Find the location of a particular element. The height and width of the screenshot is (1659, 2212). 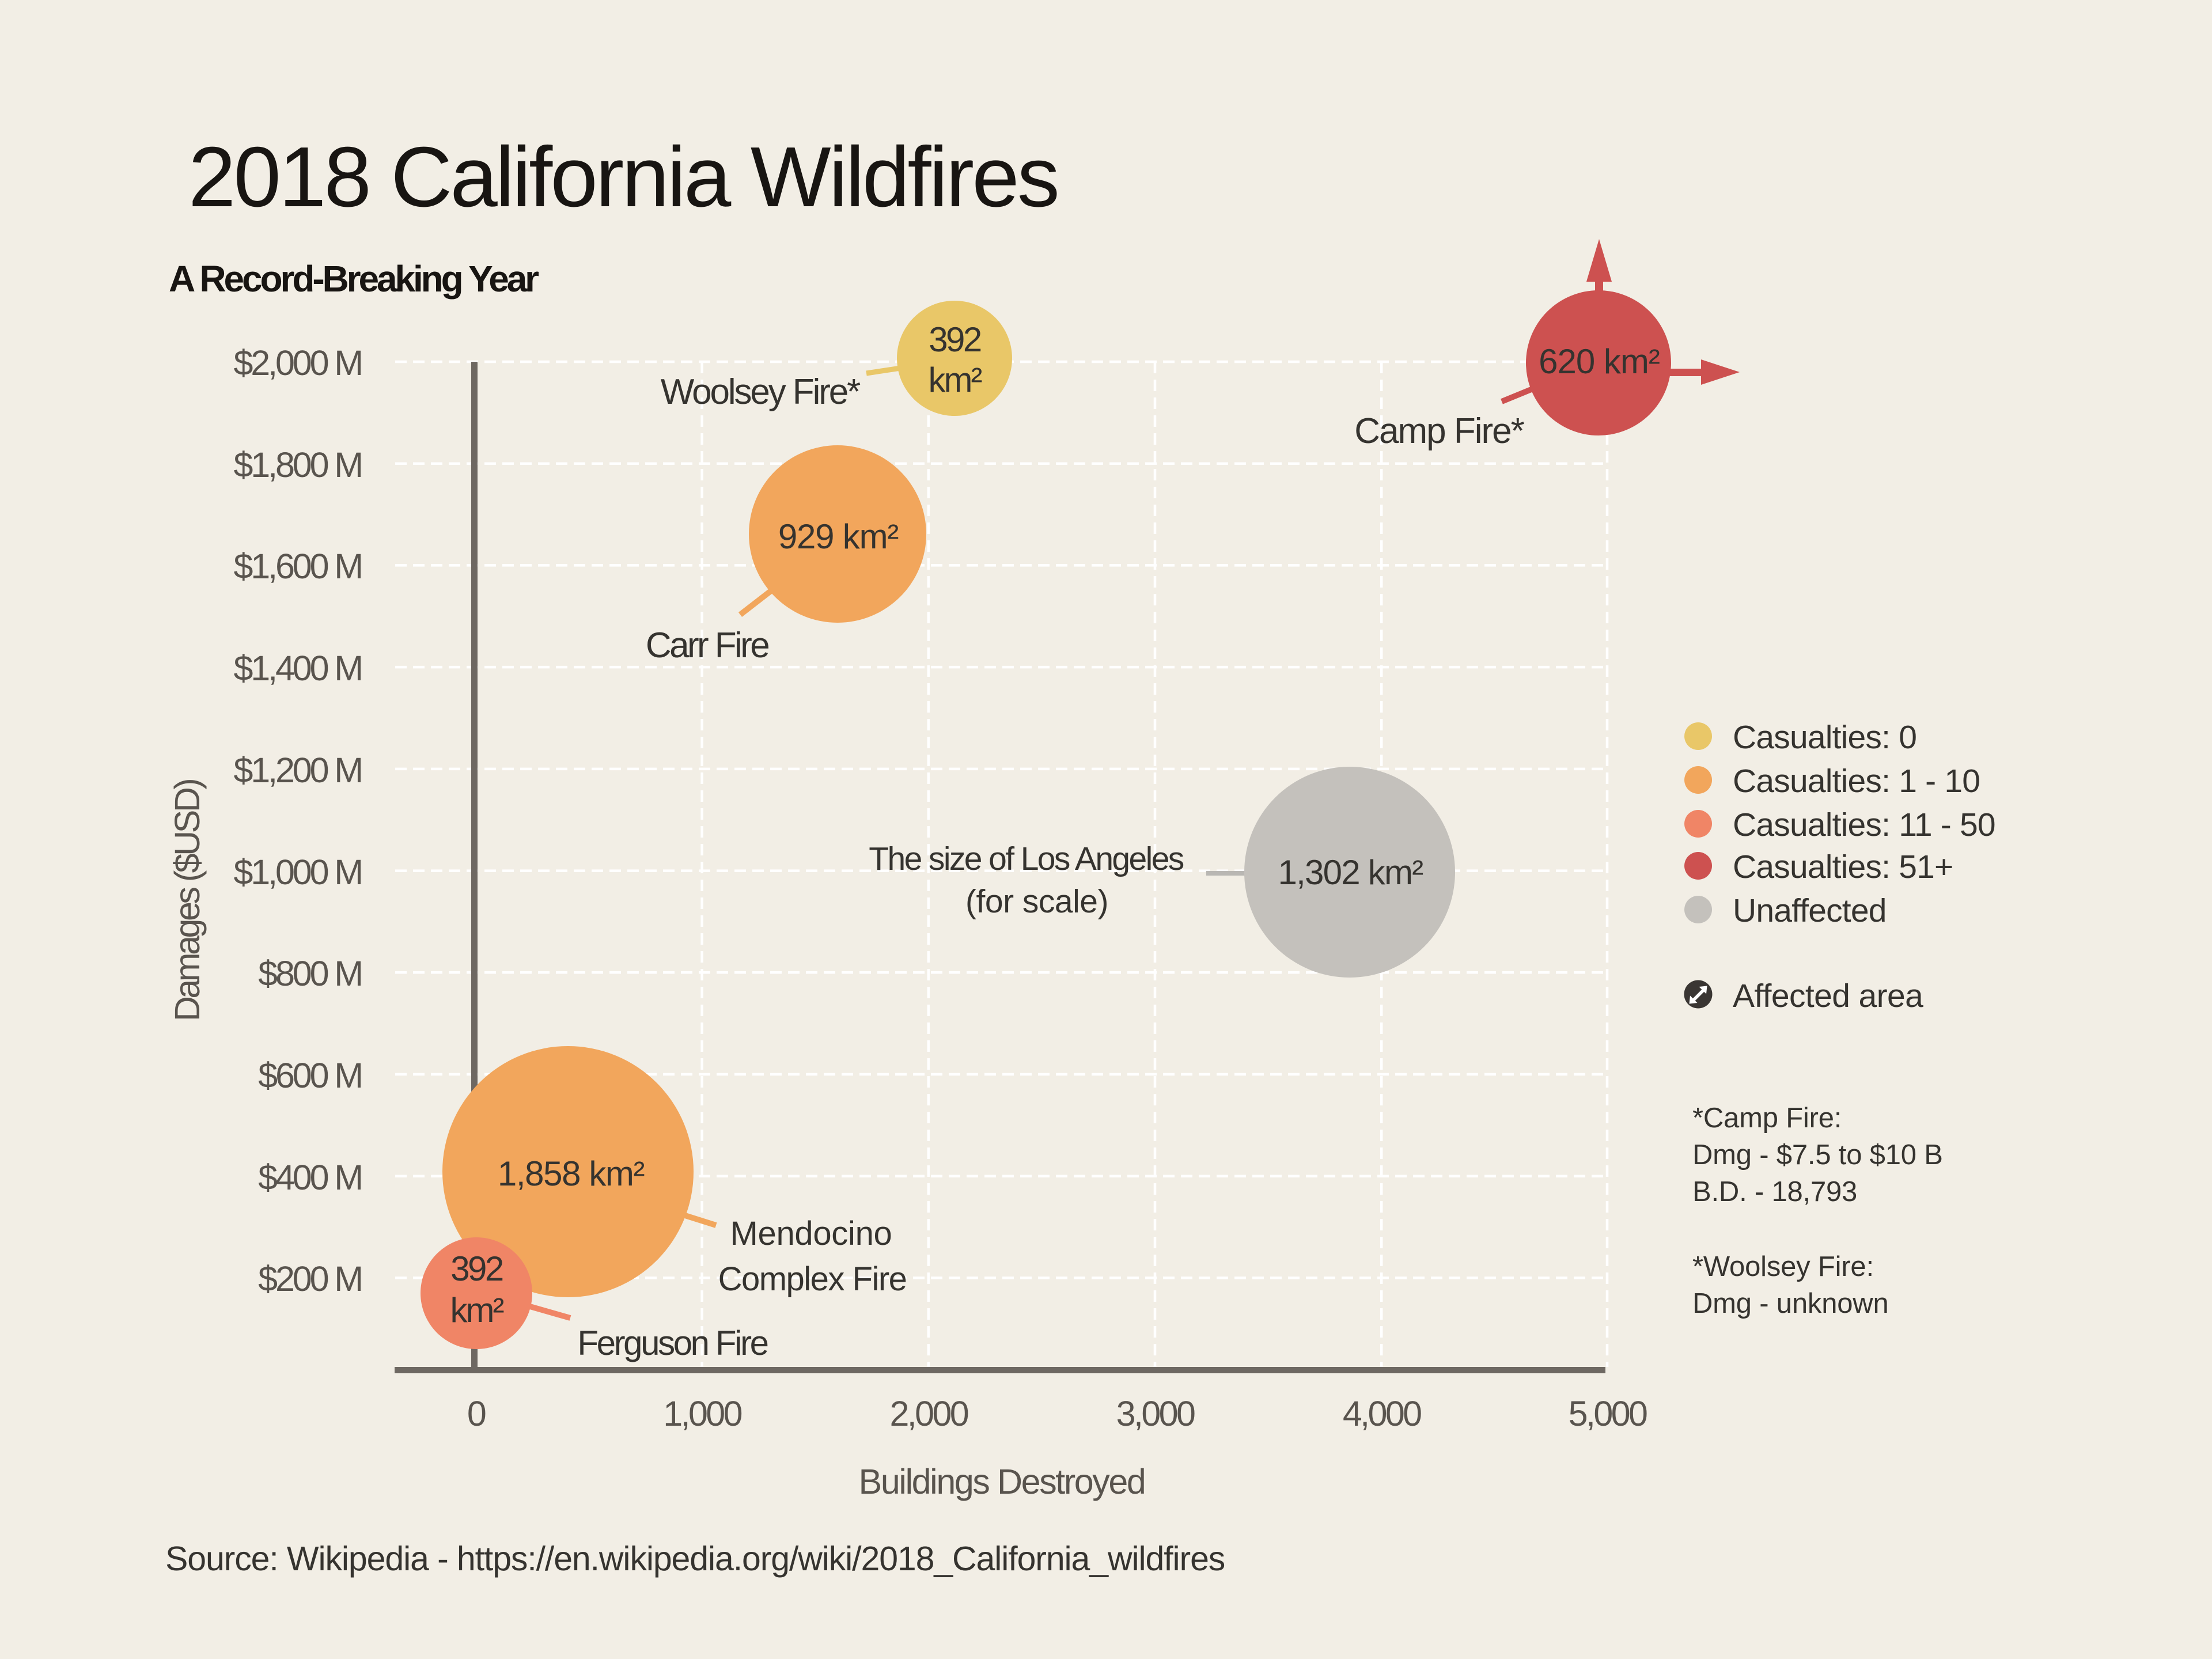

svg-text: Casualties: 11 - 50 is located at coordinates (1864, 824).